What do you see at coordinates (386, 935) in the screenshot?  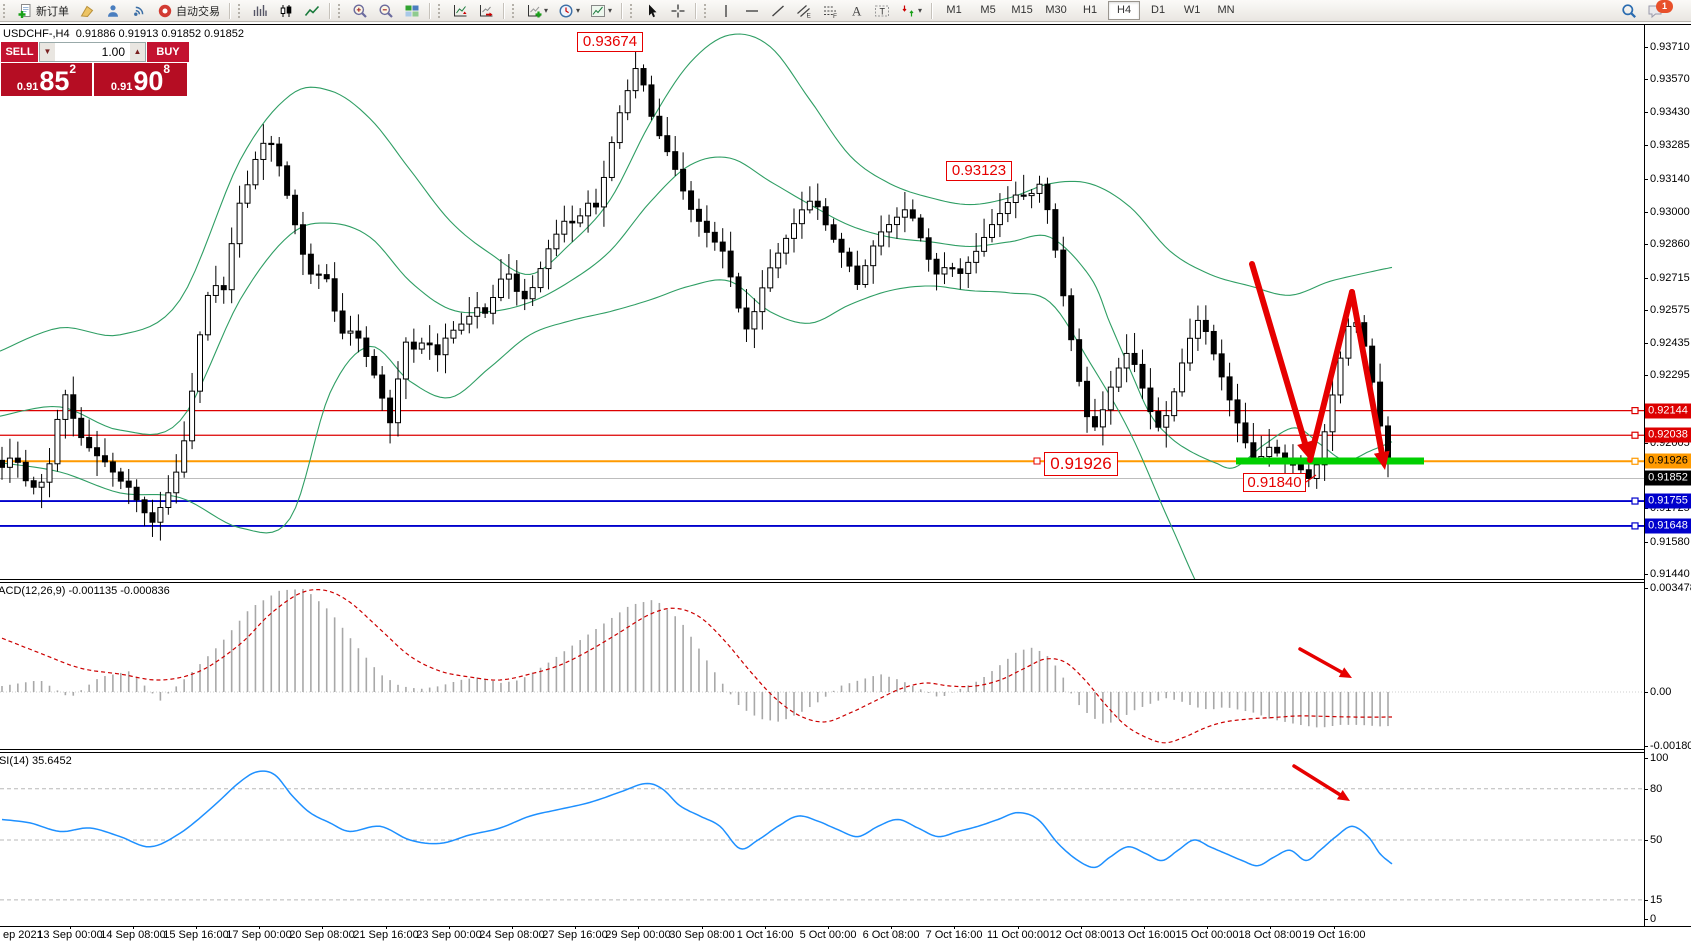 I see `time-label: 21 Sep 16:00` at bounding box center [386, 935].